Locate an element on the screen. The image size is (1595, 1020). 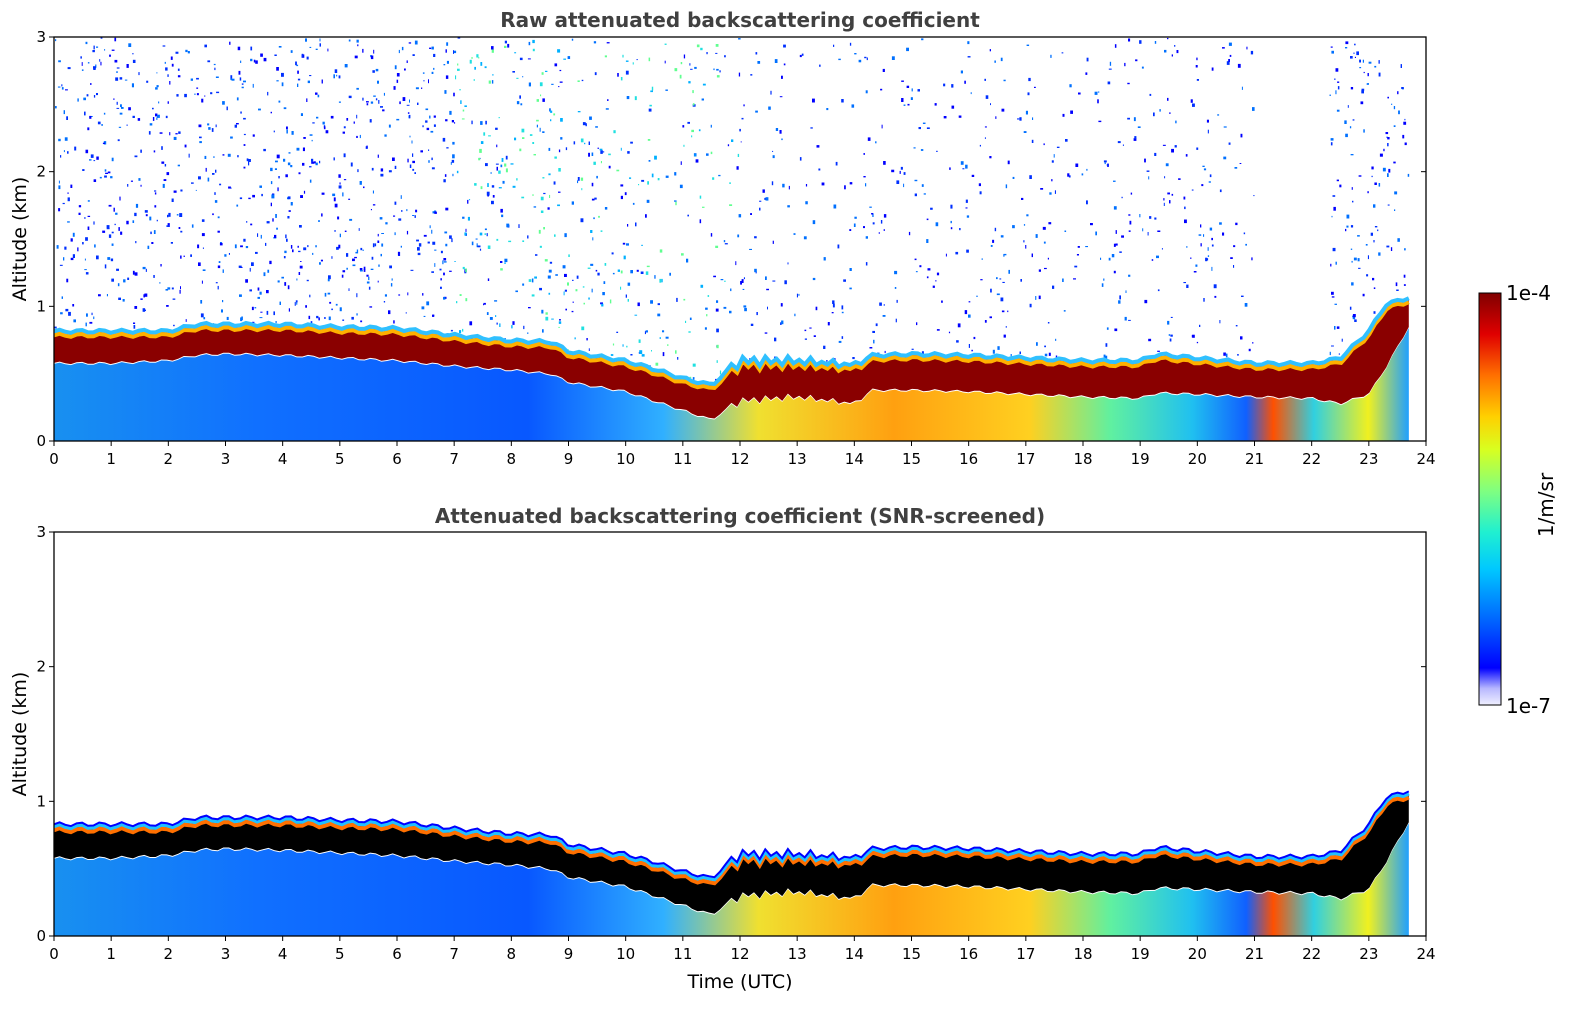
y-axis-label-raw: Altitude (km) is located at coordinates (20, 239).